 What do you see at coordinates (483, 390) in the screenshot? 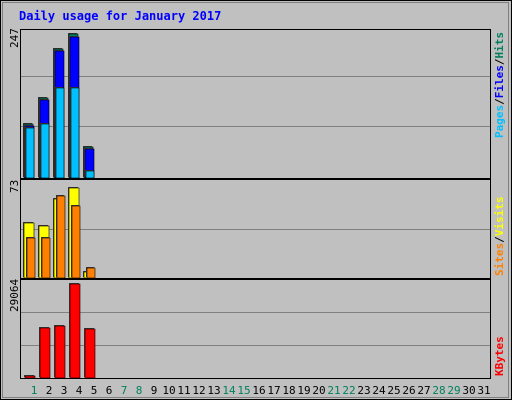
I see `x-tick-label: 31` at bounding box center [483, 390].